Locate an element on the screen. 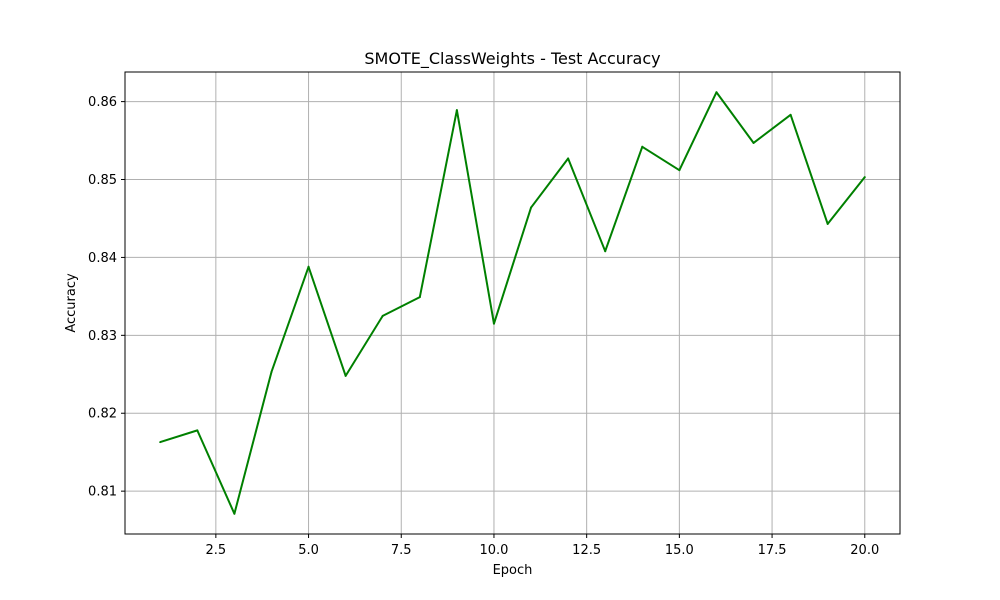 The width and height of the screenshot is (1000, 600). x-axis: 2.5 5.0 7.5 10.0 12.5 15.0 17.5 20.0 is located at coordinates (542, 546).